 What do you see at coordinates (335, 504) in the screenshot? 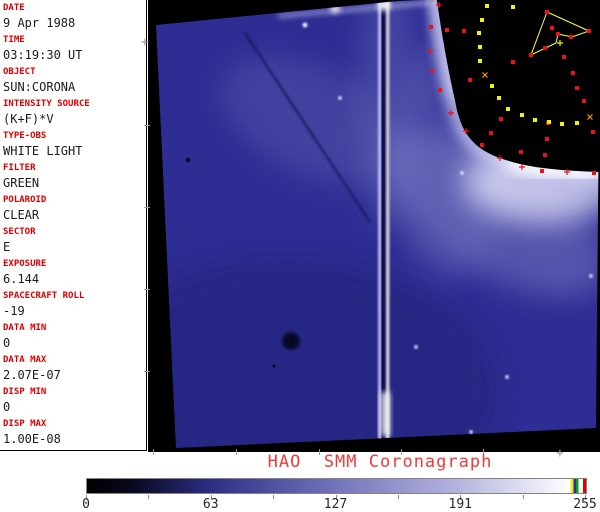
I see `colorbar-tick-label: 127` at bounding box center [335, 504].